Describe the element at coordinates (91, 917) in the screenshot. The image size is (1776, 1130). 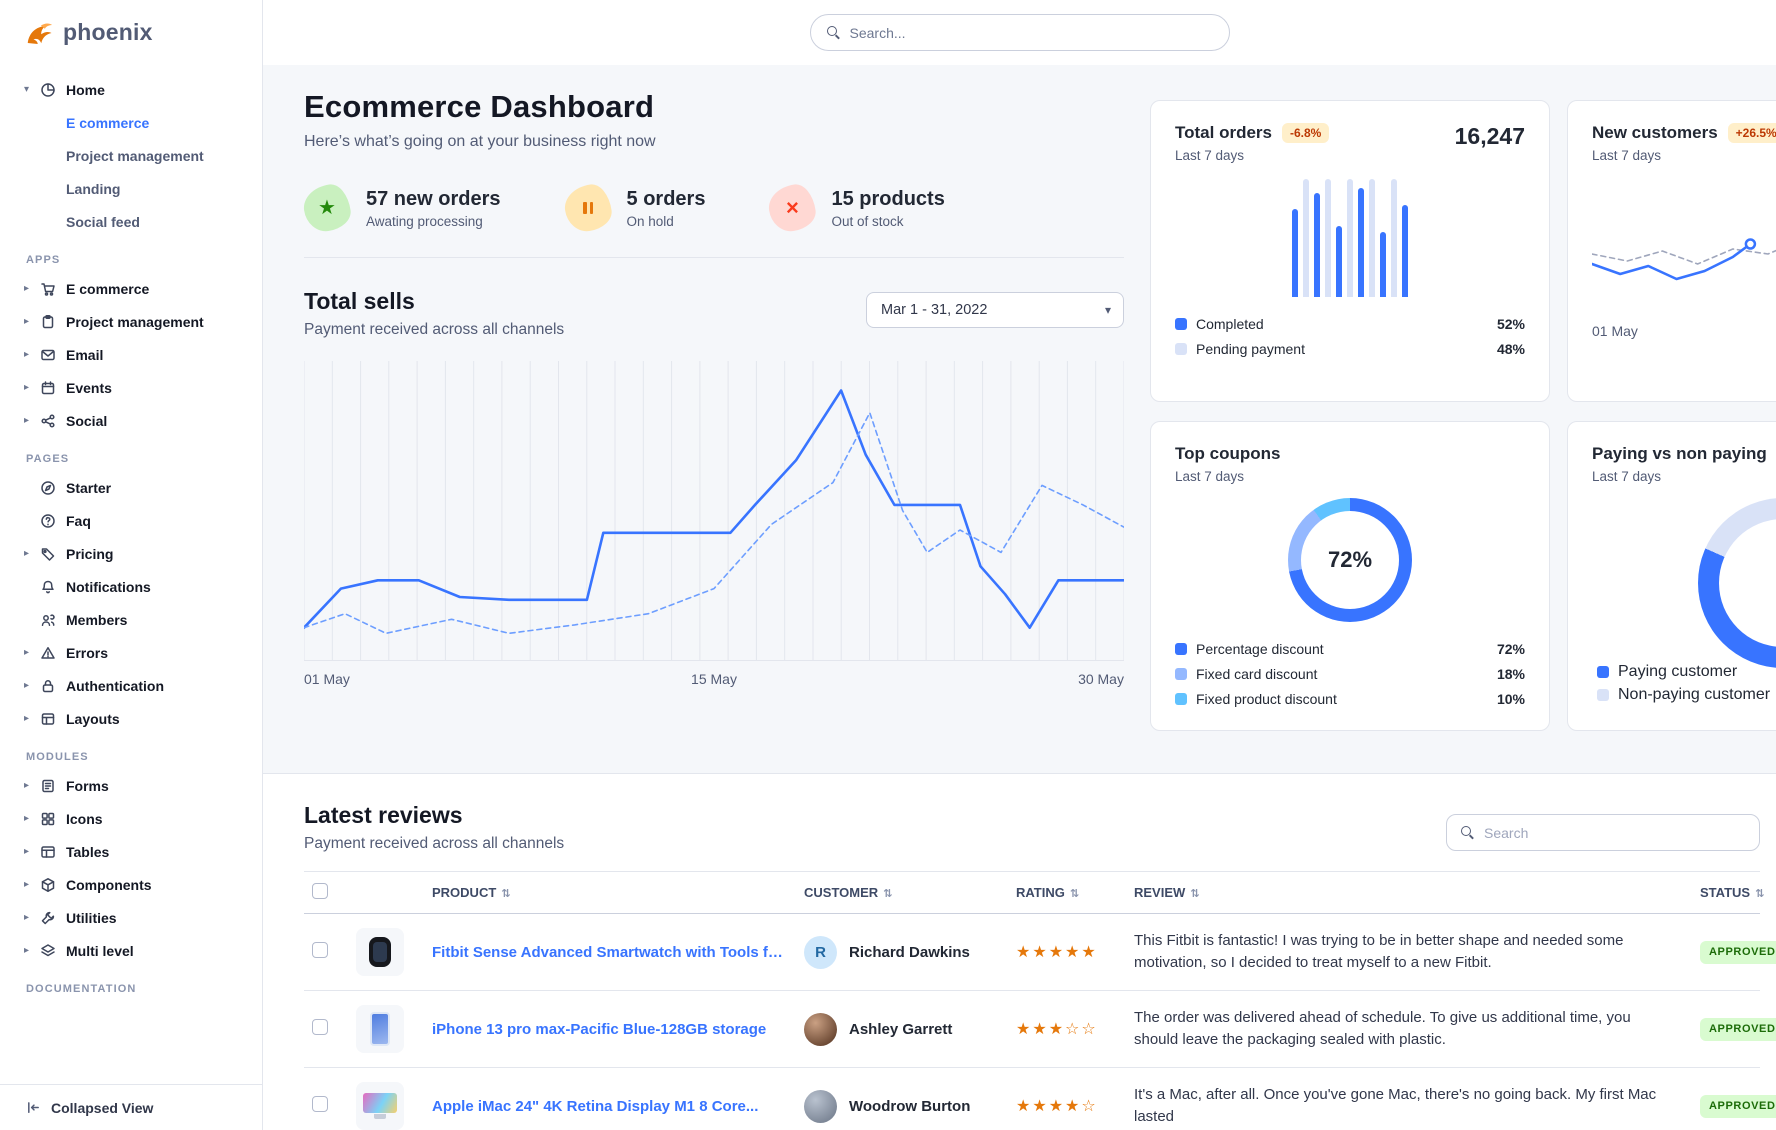
I see `sidebar-item-label: Utilities` at that location.